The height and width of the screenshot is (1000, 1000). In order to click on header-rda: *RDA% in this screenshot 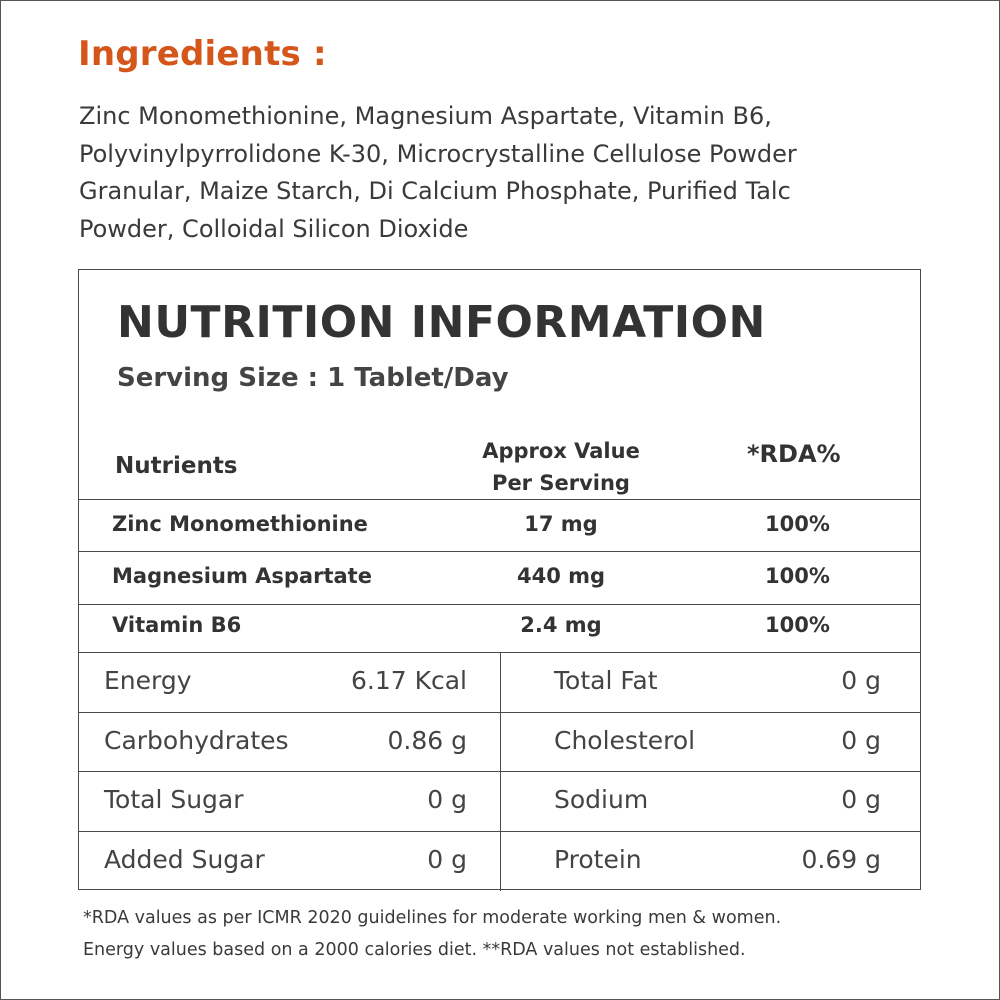, I will do `click(794, 454)`.